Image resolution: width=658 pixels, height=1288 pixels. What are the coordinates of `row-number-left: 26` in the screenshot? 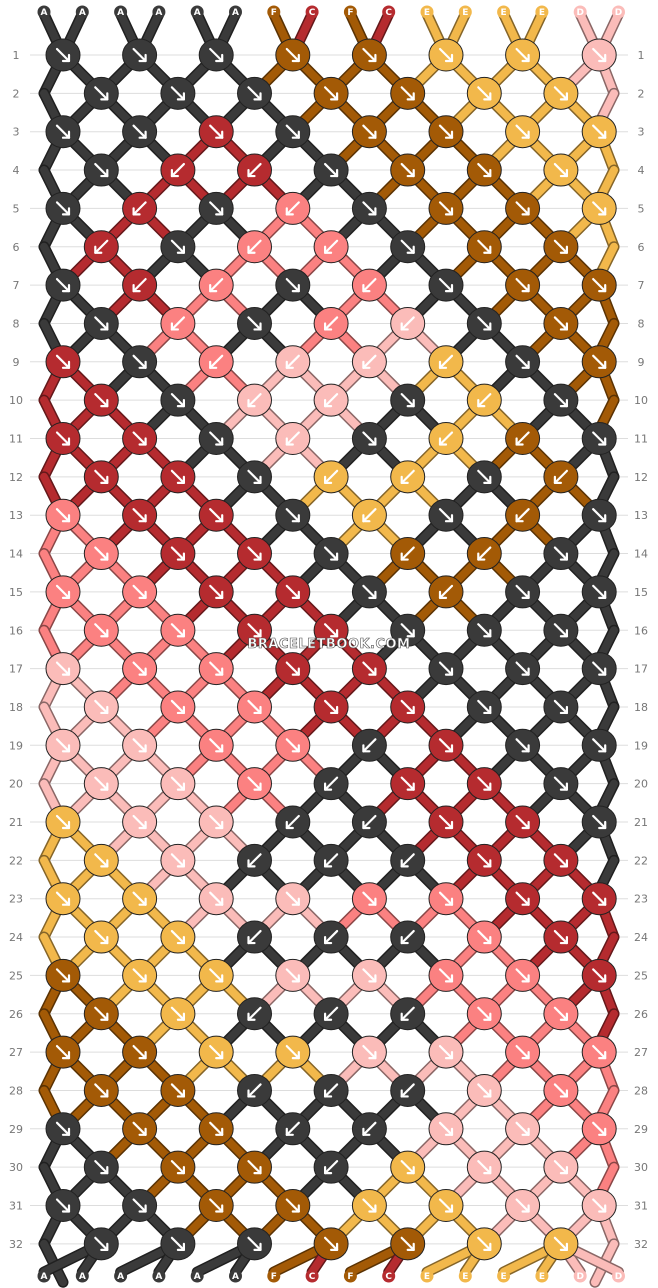 It's located at (16, 1014).